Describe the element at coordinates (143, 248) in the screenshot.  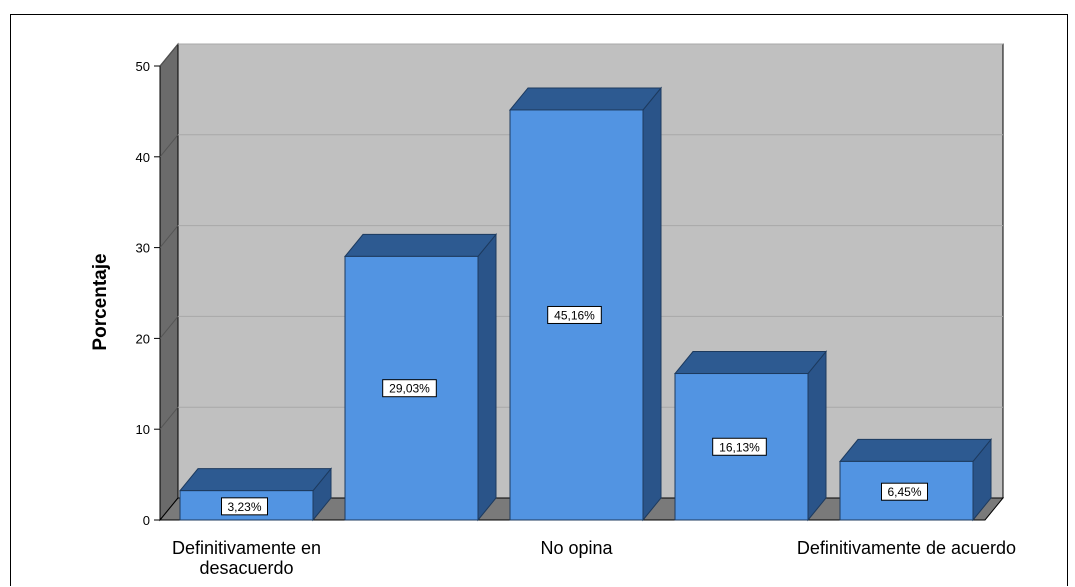
I see `y-tick-label: 30` at that location.